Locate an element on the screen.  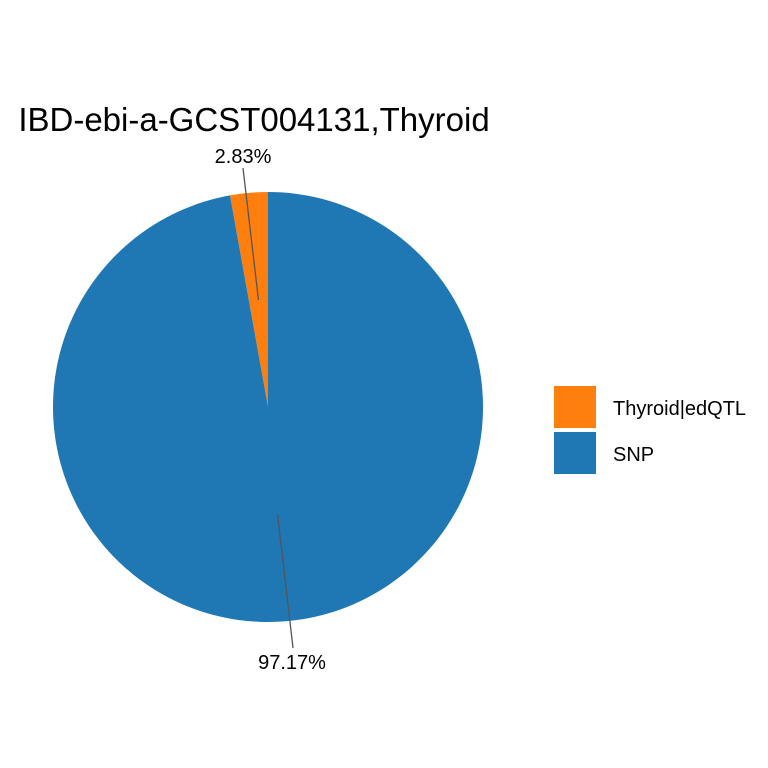
legend-label-snp: SNP is located at coordinates (633, 455).